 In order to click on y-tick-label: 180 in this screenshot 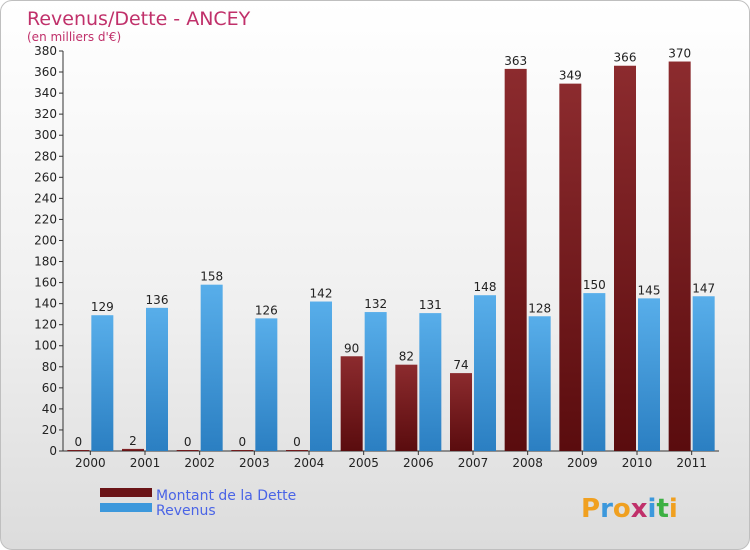, I will do `click(45, 262)`.